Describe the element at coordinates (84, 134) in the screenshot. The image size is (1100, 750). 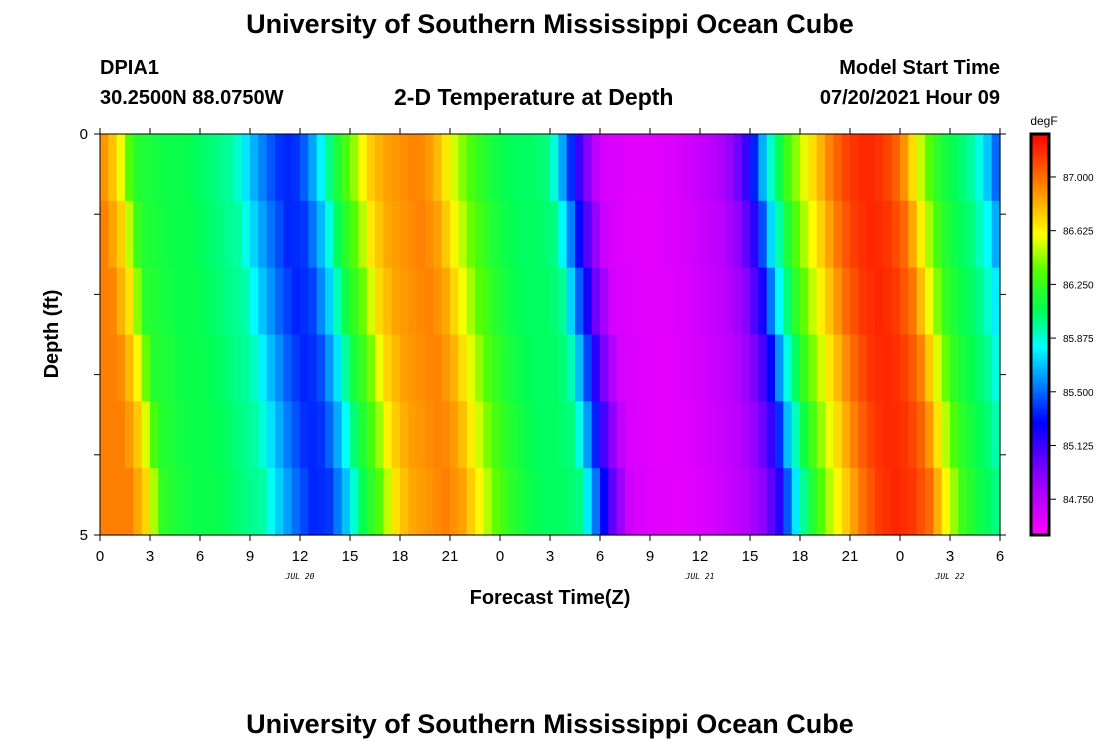
I see `y-tick-label: 0` at that location.